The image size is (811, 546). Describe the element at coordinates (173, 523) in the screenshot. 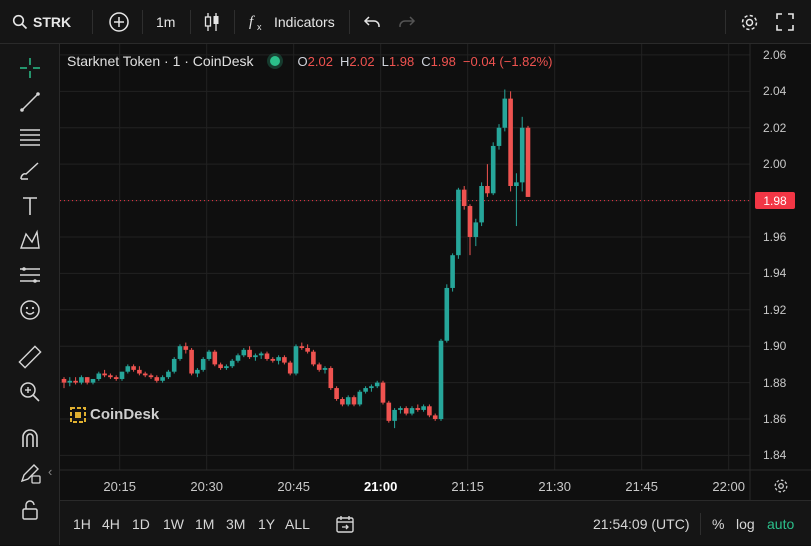

I see `range-button-1w: 1W` at that location.